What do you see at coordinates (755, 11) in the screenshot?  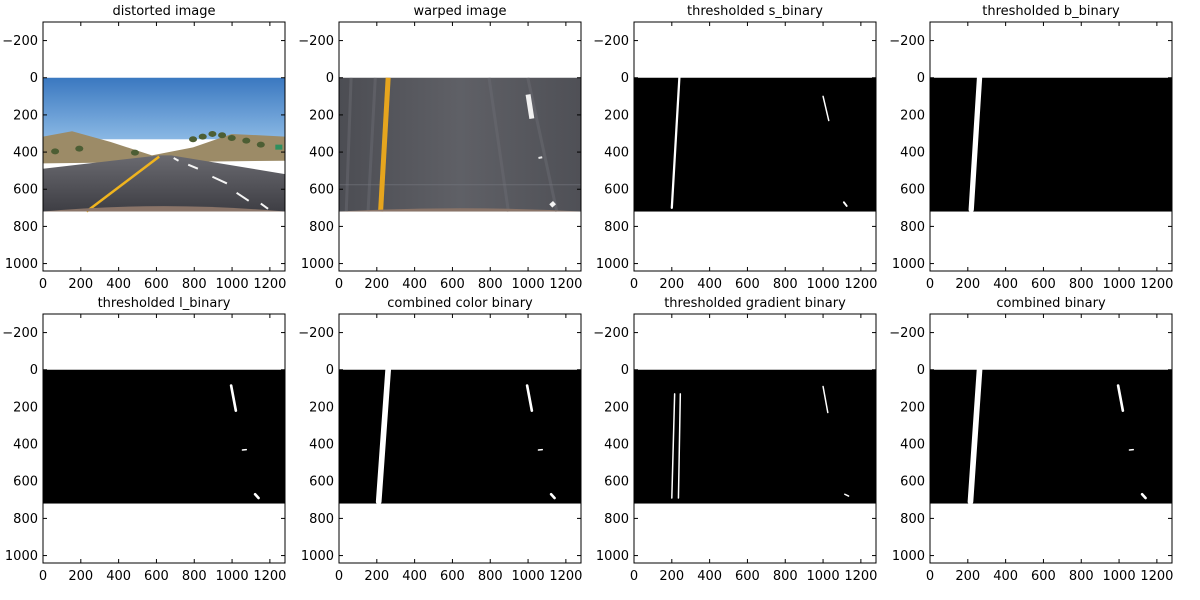 I see `subplot-title: thresholded s_binary` at bounding box center [755, 11].